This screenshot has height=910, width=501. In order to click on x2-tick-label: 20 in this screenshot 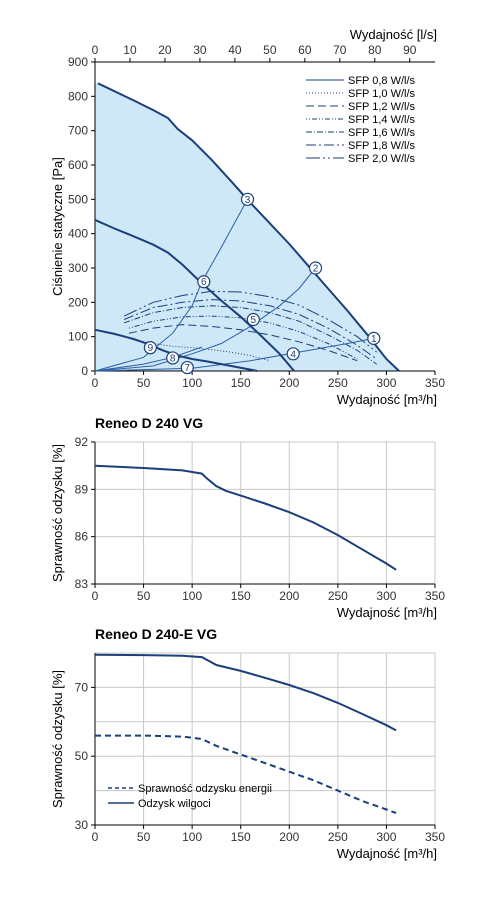, I will do `click(165, 50)`.